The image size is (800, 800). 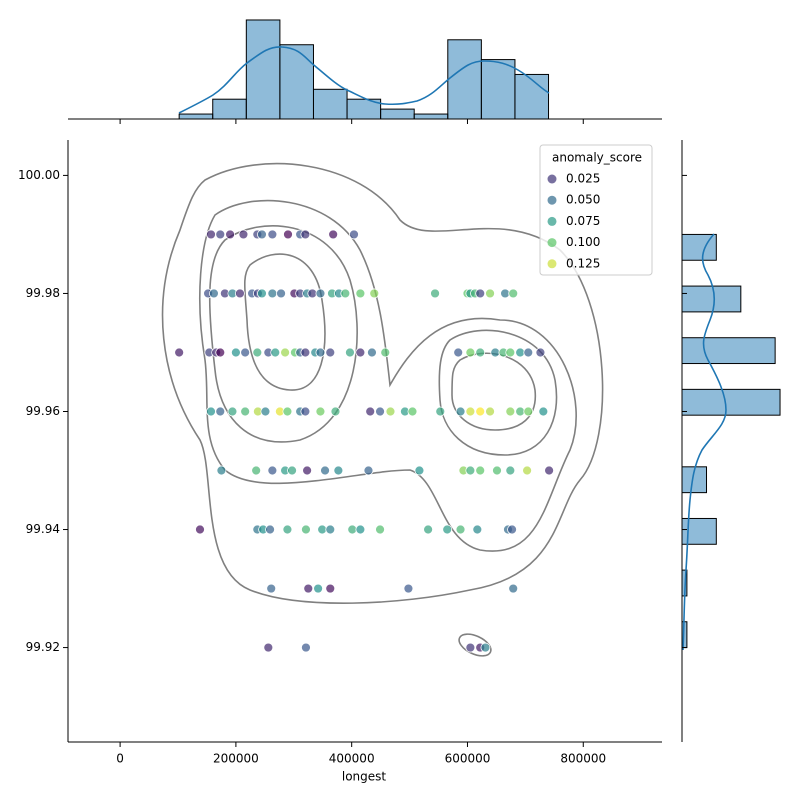 What do you see at coordinates (352, 759) in the screenshot?
I see `x-tick-label: 400000` at bounding box center [352, 759].